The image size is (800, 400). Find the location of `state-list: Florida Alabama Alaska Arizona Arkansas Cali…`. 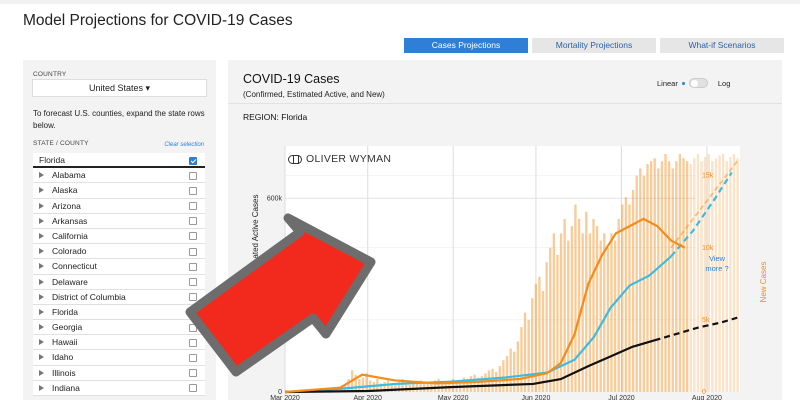

state-list: Florida Alabama Alaska Arizona Arkansas Cali… is located at coordinates (119, 274).